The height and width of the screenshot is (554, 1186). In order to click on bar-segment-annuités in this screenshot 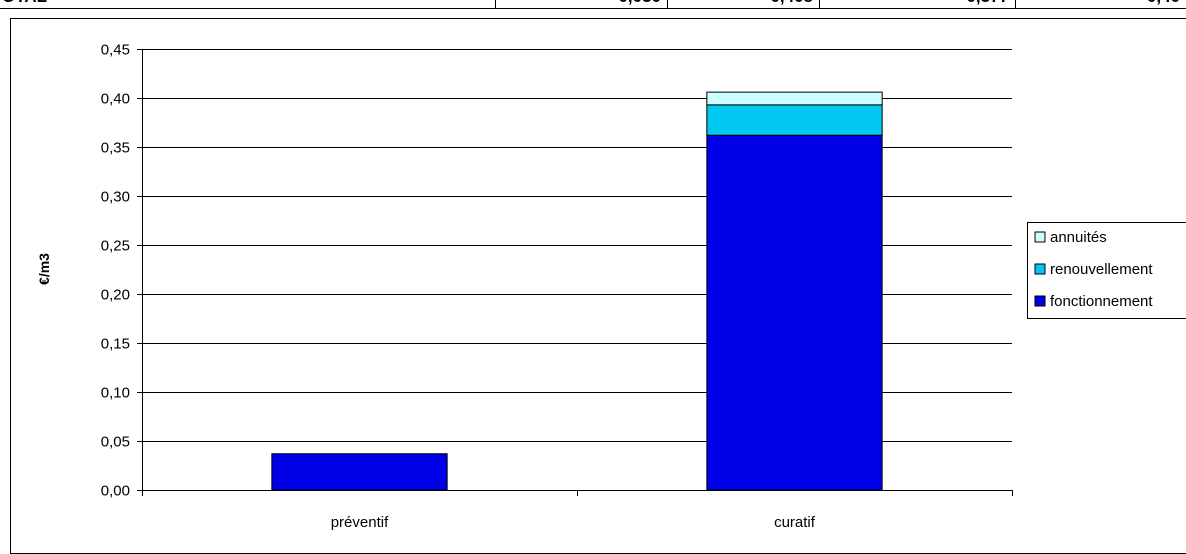, I will do `click(794, 98)`.